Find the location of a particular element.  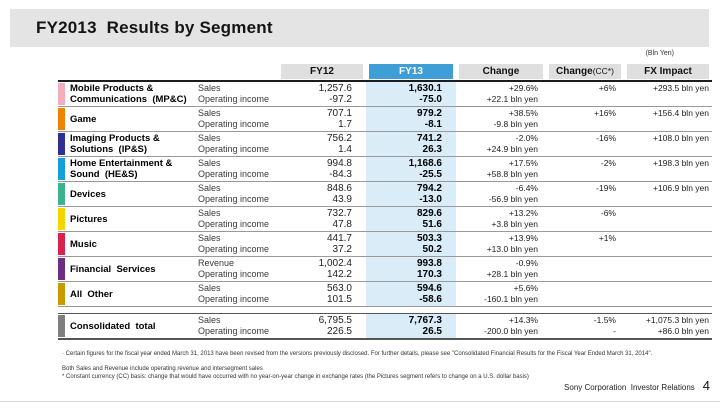

change-values: +13.9% +13.0 bln yen is located at coordinates (501, 244).